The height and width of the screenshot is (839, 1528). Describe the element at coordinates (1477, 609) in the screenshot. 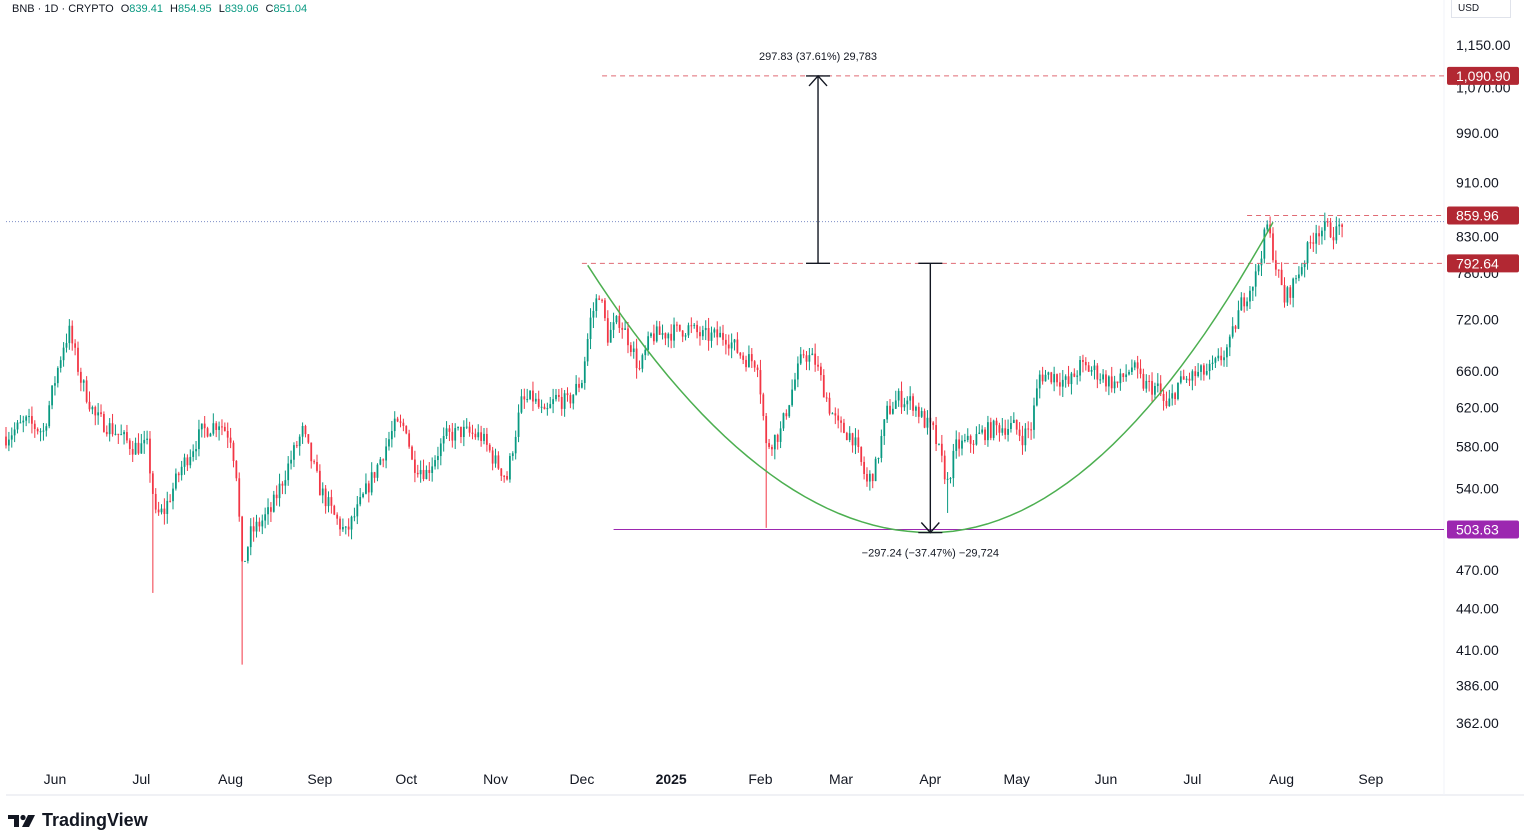

I see `y-tick-label: 440.00` at that location.